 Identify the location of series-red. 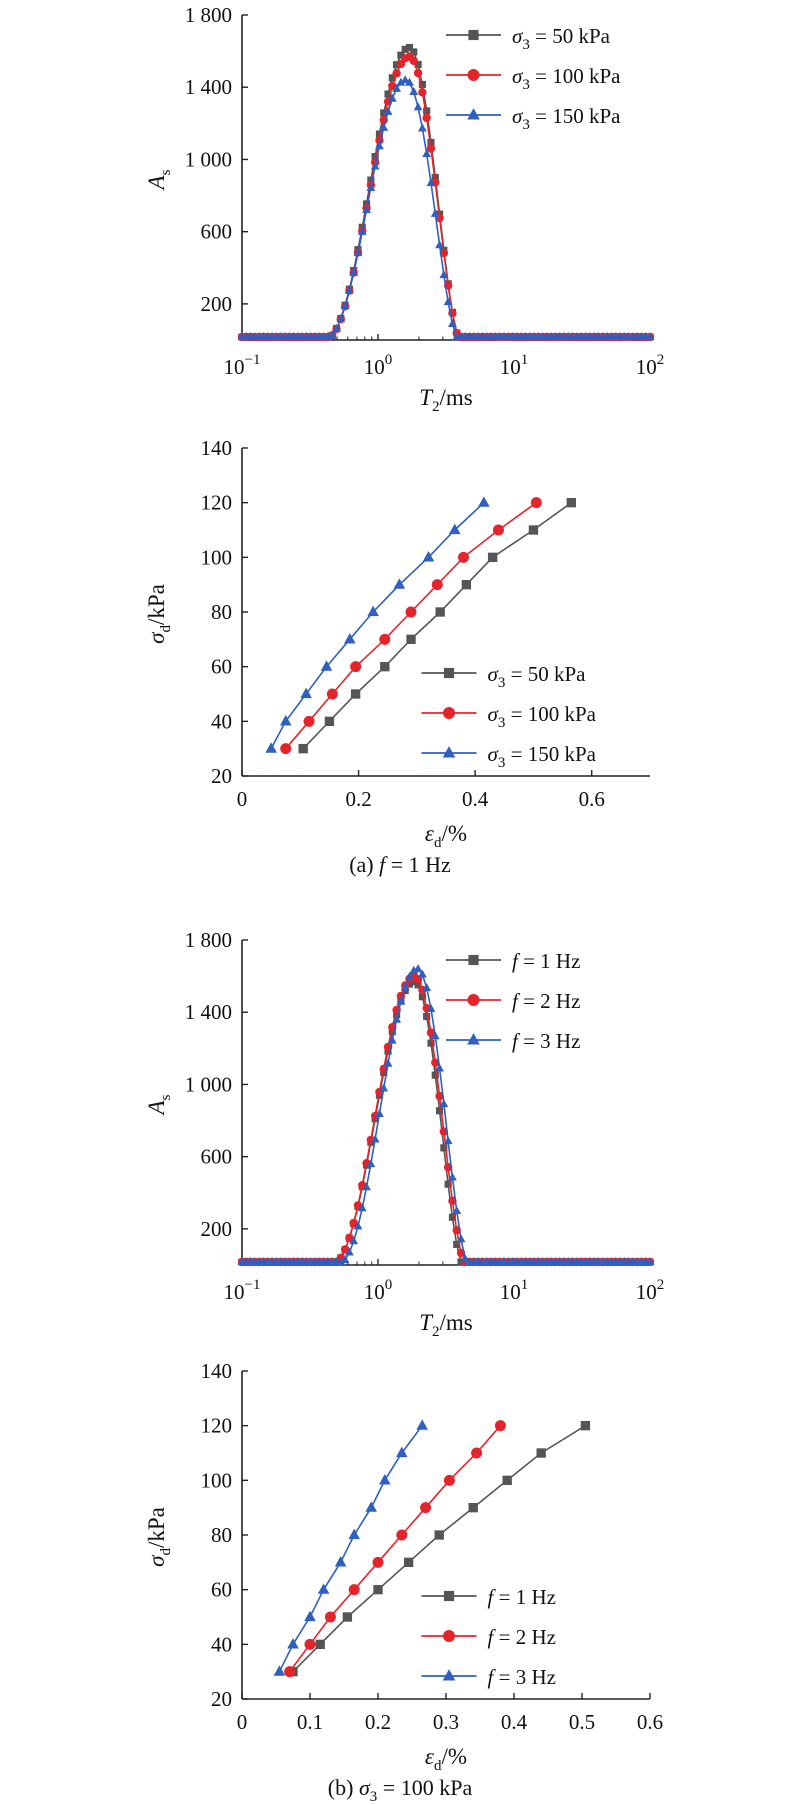
(411, 626).